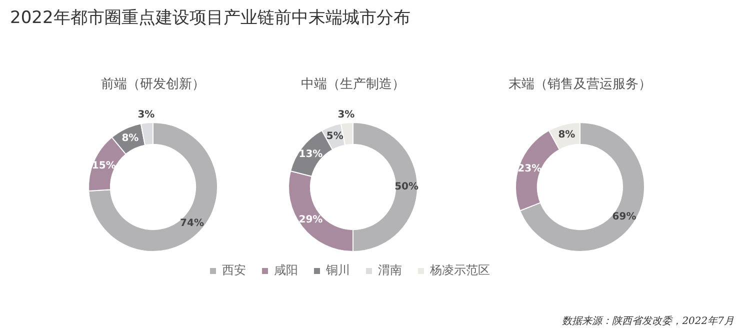 The height and width of the screenshot is (335, 744). I want to click on data-label: 5%, so click(335, 136).